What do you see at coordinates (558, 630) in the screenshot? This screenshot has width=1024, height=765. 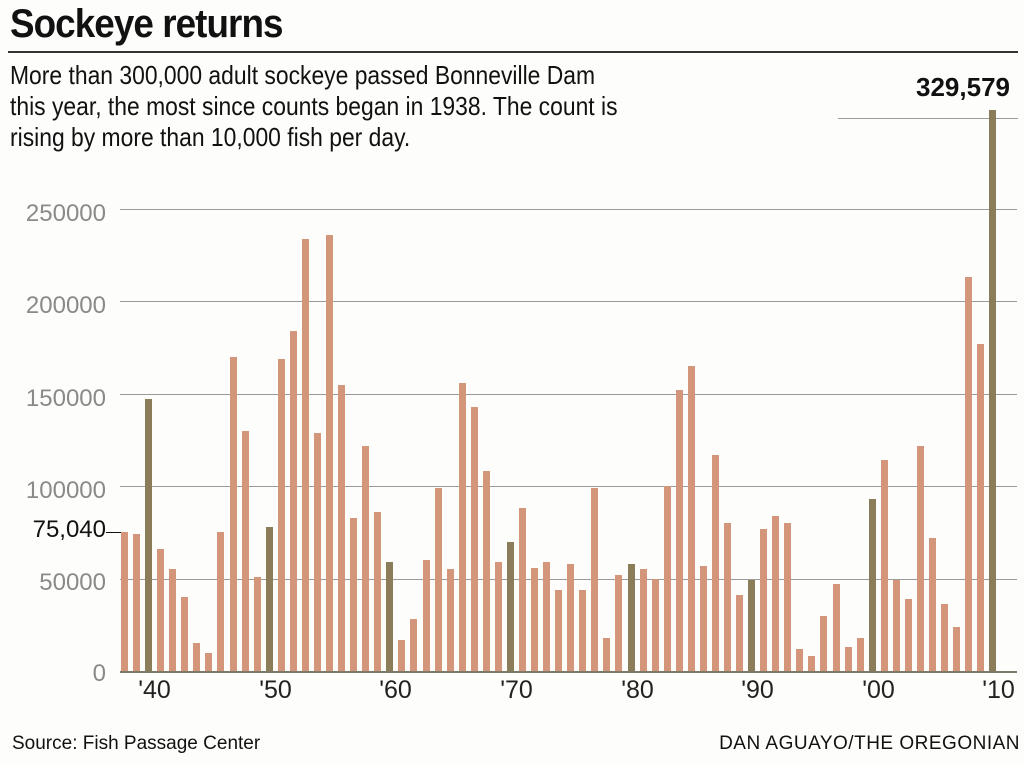 I see `bar-1974` at bounding box center [558, 630].